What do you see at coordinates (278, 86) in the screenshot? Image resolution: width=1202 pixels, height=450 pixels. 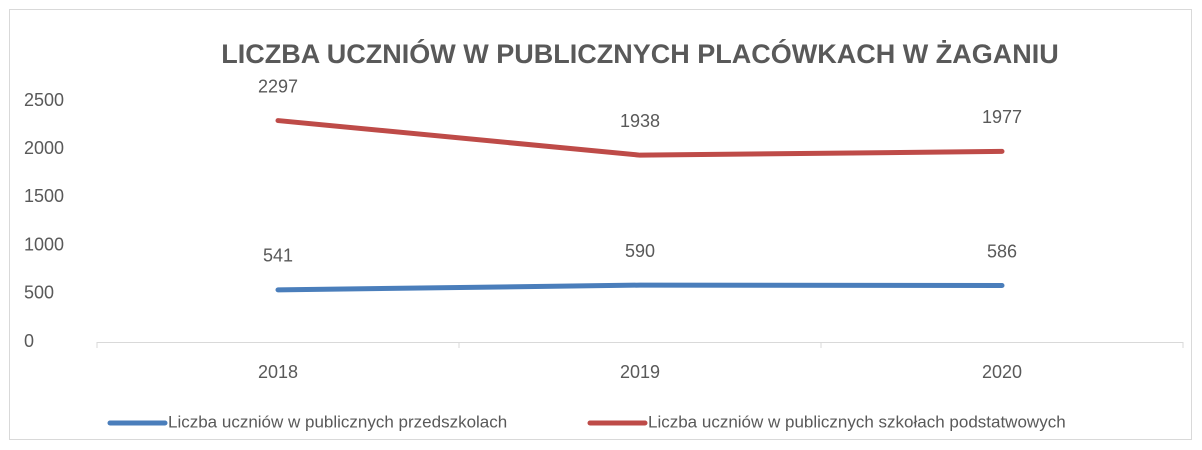 I see `data-label: 2297` at bounding box center [278, 86].